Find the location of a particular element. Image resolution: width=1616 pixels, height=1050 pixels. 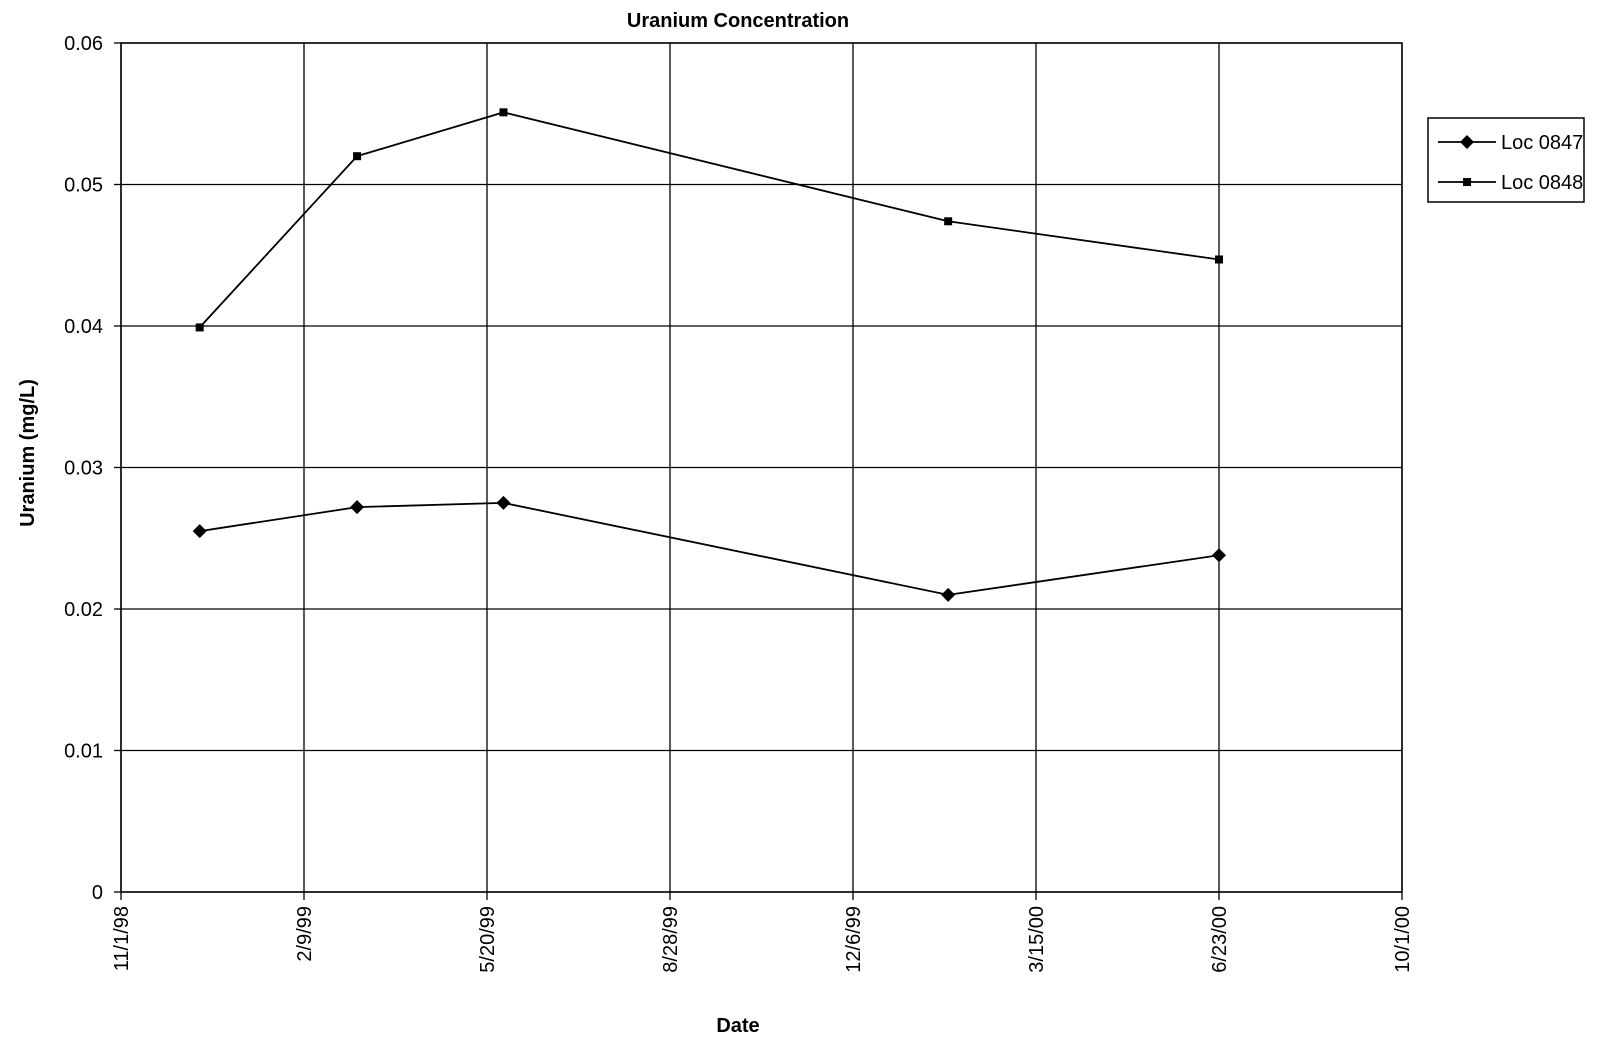

x-tick-label: 2/9/99 is located at coordinates (305, 934).